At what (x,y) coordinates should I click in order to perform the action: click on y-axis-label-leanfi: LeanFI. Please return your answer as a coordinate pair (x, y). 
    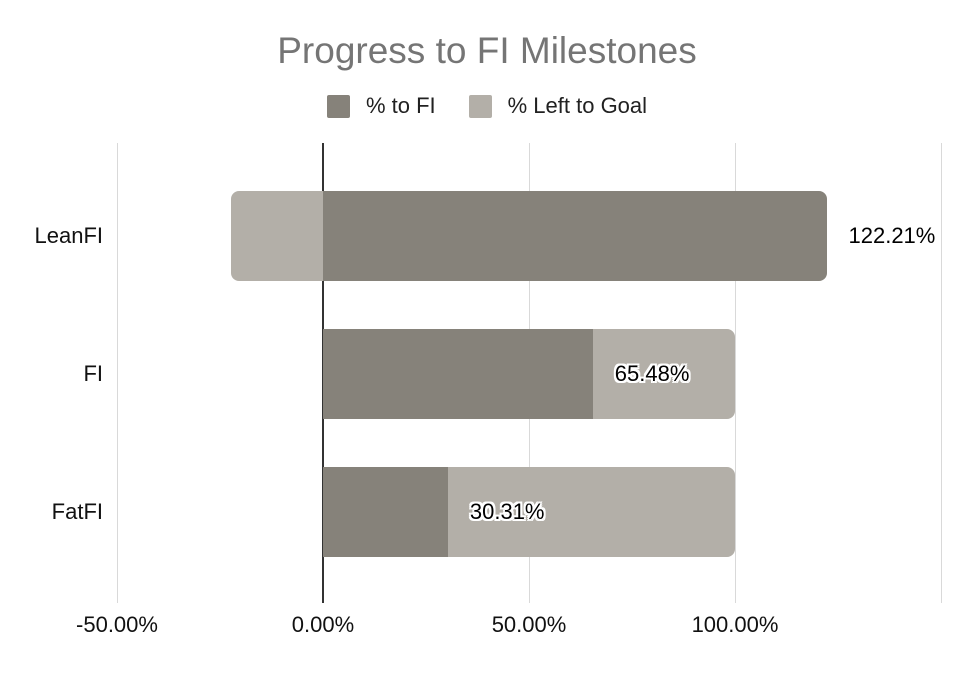
    Looking at the image, I should click on (69, 235).